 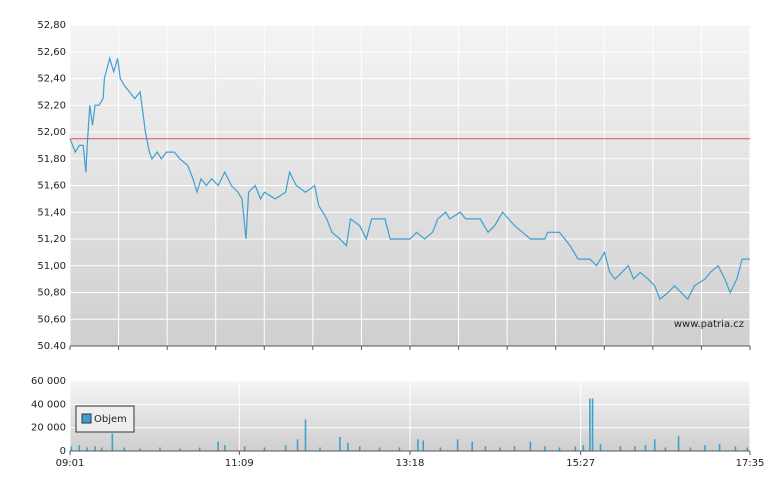 I want to click on x-tick-label: 17:35, so click(x=750, y=463).